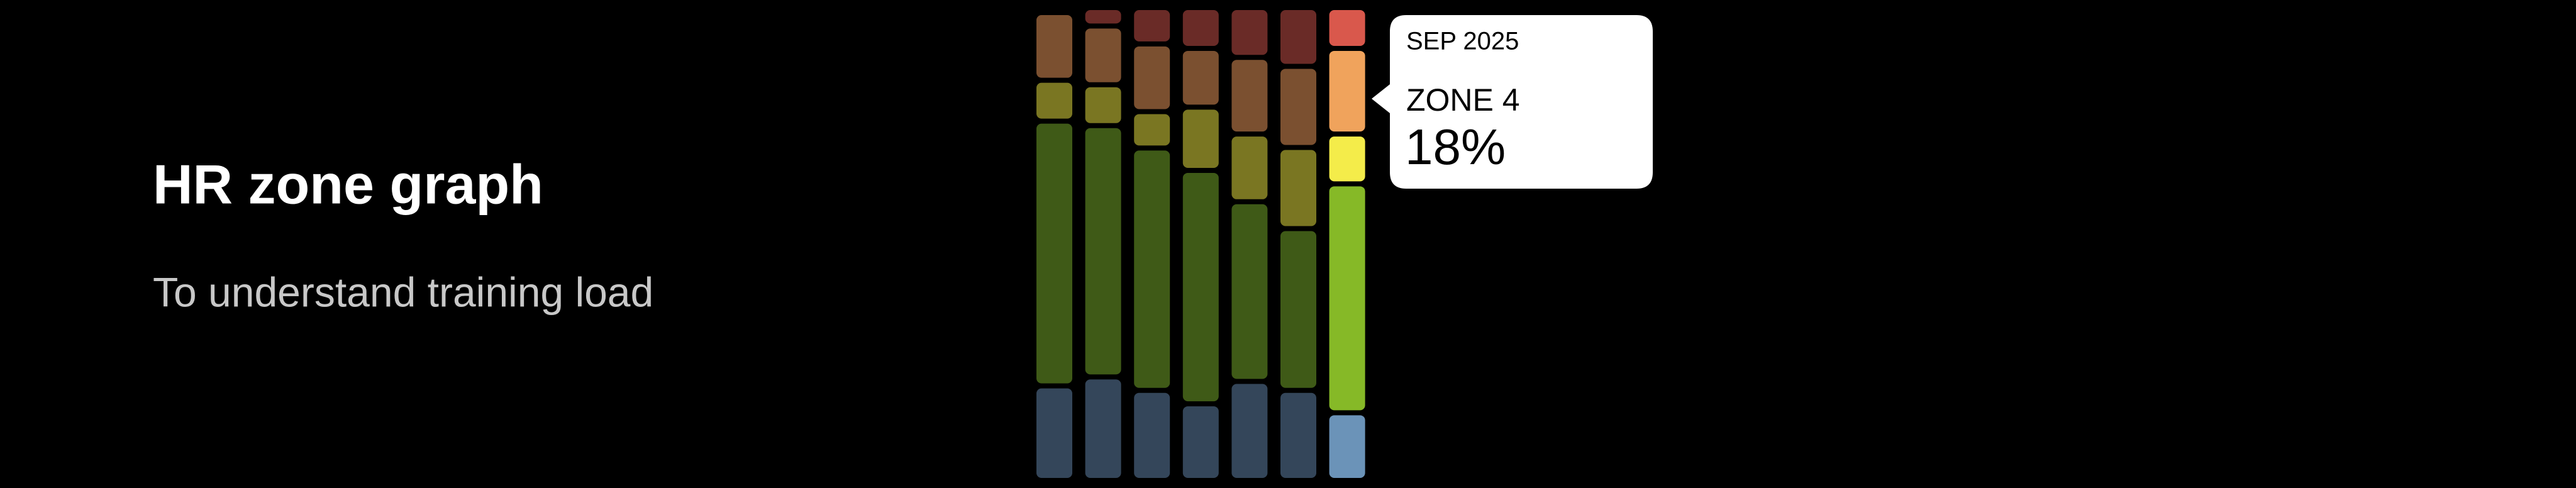 The image size is (2576, 488). I want to click on tooltip-box, so click(1512, 102).